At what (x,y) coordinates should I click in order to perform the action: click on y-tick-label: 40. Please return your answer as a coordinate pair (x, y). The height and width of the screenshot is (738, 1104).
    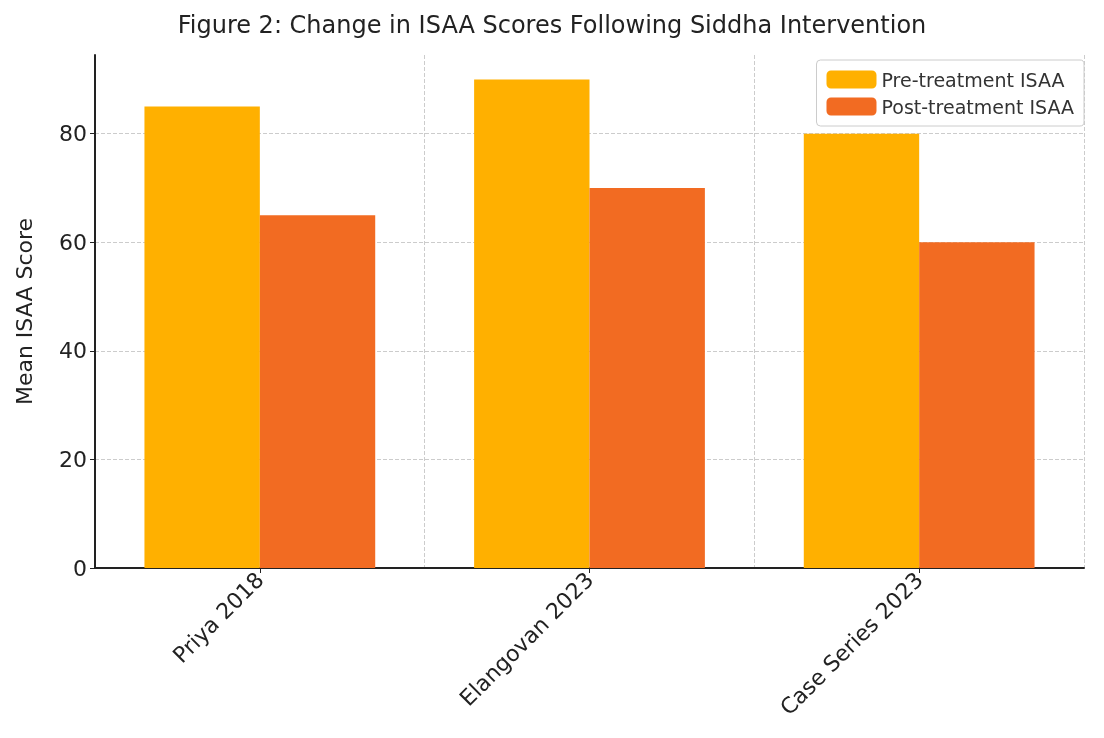
    Looking at the image, I should click on (73, 351).